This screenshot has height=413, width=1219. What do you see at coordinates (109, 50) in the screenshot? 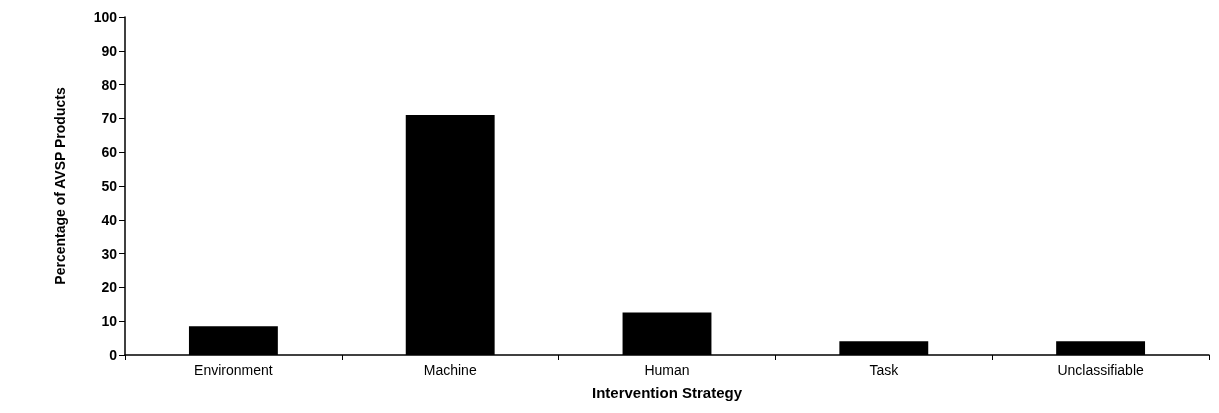
I see `y-tick-label: 90` at bounding box center [109, 50].